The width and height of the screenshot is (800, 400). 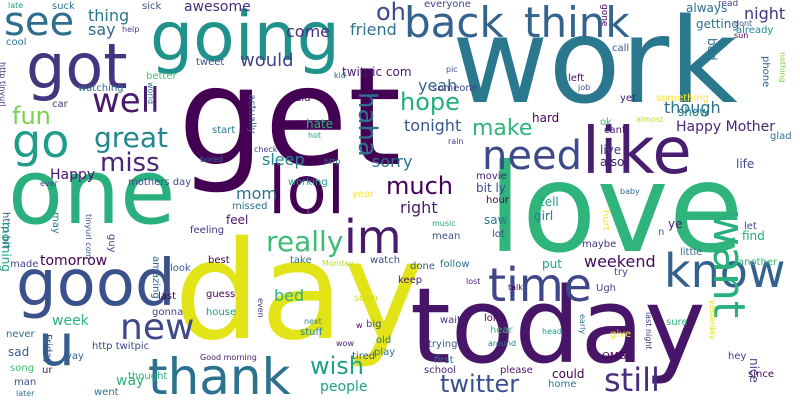 I want to click on cloud-word: bad, so click(x=712, y=49).